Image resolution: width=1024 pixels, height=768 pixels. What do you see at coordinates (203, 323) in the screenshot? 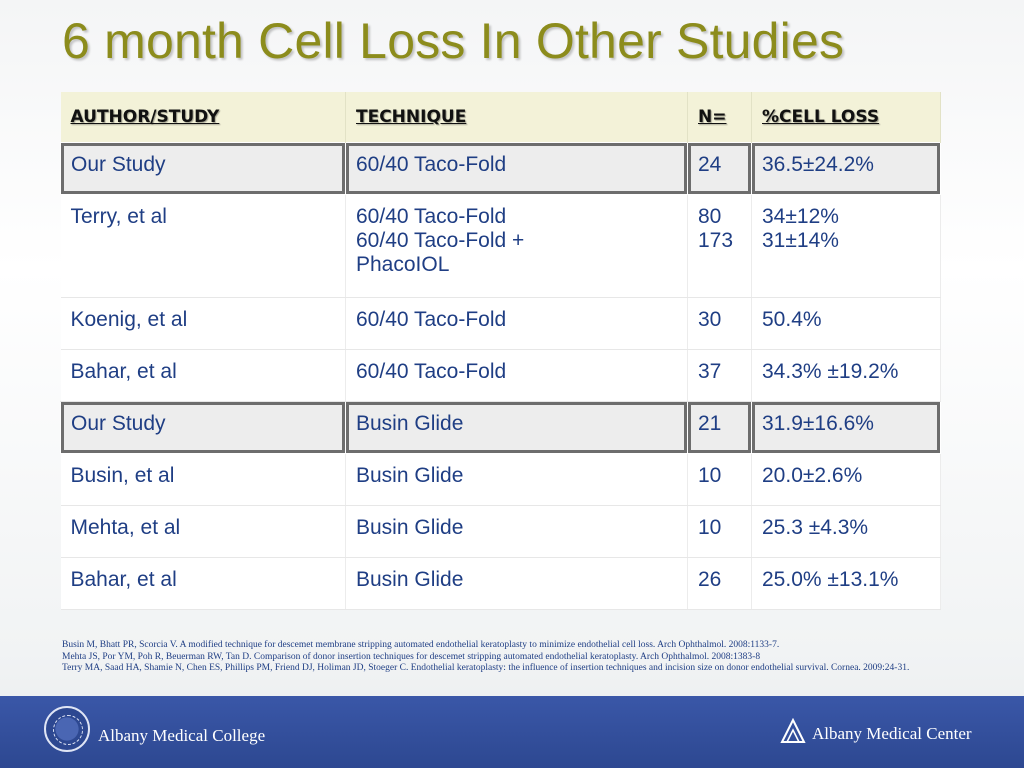
I see `author-cell: Koenig, et al` at bounding box center [203, 323].